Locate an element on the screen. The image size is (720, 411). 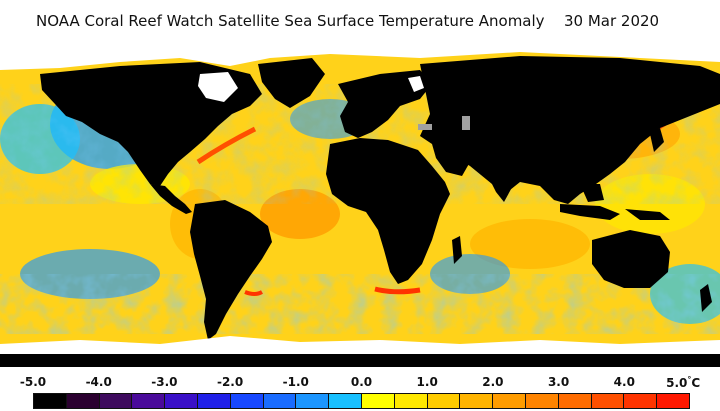
color-scale: -5.0 -4.0 -3.0 -2.0 -1.0 0.0 1.0 2.0 3.0 4.0 5.0°C is located at coordinates (360, 389).